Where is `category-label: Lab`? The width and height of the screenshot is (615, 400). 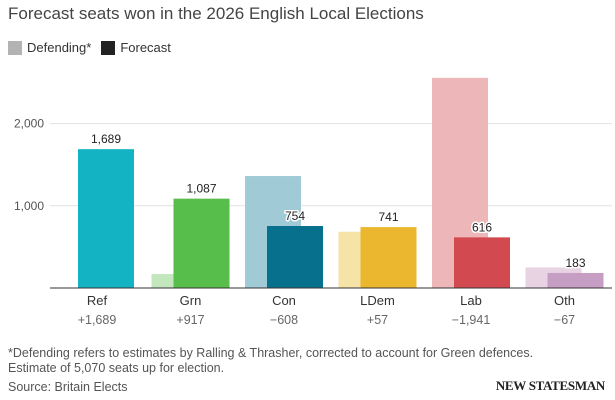
category-label: Lab is located at coordinates (471, 300).